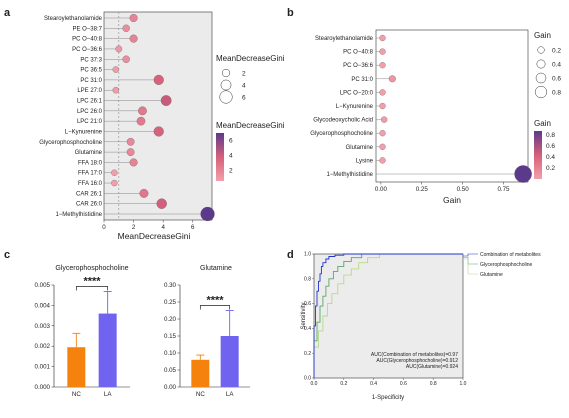 The width and height of the screenshot is (569, 418). Describe the element at coordinates (463, 189) in the screenshot. I see `x-tick-label: 0.50` at that location.